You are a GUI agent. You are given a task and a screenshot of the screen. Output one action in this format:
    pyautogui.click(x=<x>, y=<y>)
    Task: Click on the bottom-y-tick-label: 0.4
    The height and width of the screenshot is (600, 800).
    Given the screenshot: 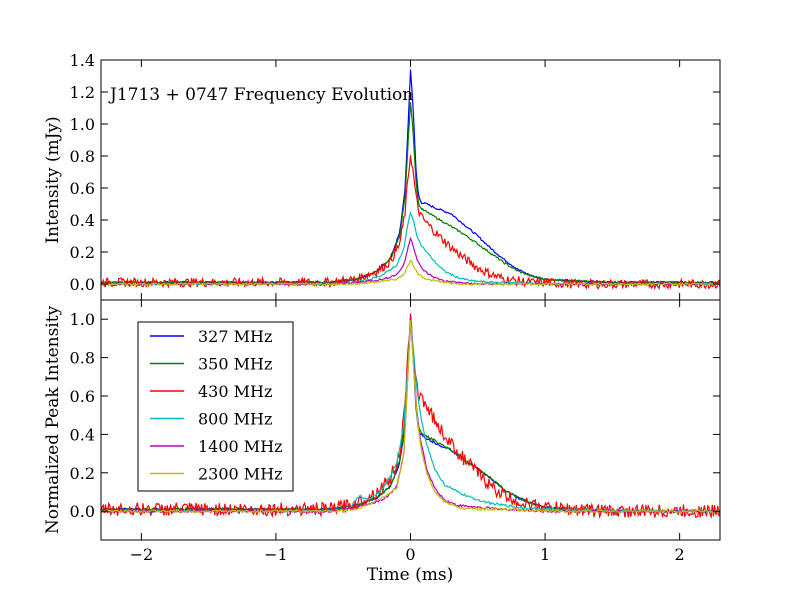 What is the action you would take?
    pyautogui.click(x=82, y=434)
    